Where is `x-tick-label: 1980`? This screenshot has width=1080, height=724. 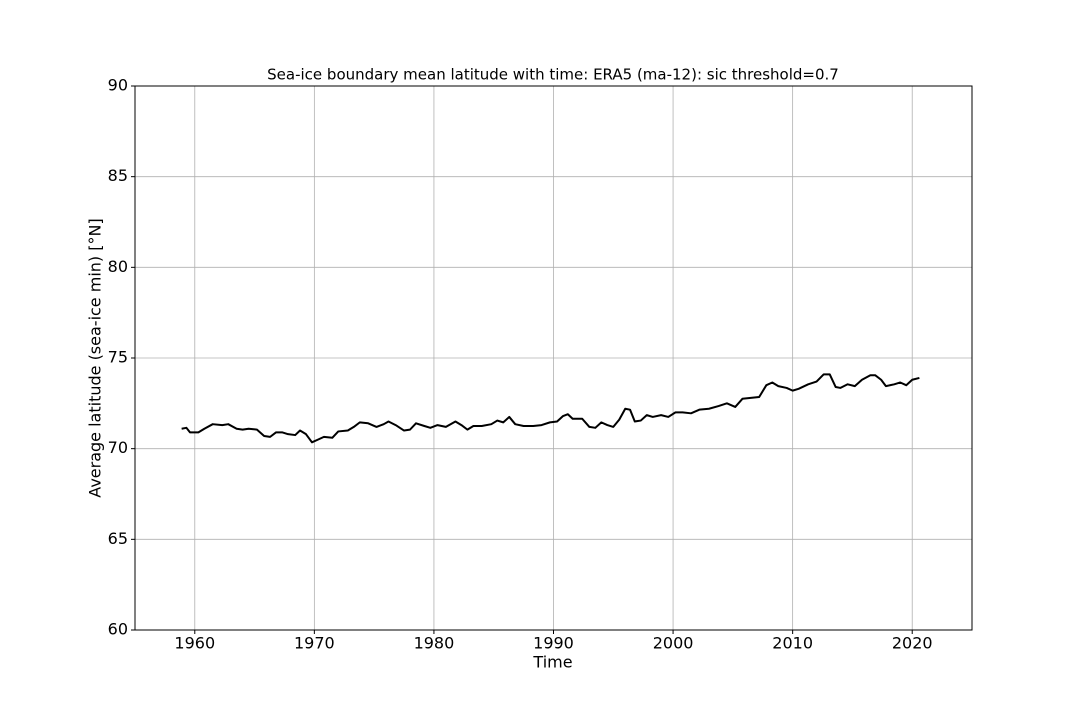 x-tick-label: 1980 is located at coordinates (434, 643).